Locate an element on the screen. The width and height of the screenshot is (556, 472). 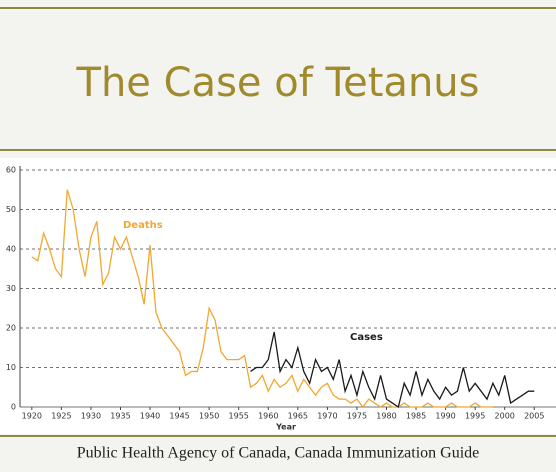
y-tick-label: 10 is located at coordinates (11, 367).